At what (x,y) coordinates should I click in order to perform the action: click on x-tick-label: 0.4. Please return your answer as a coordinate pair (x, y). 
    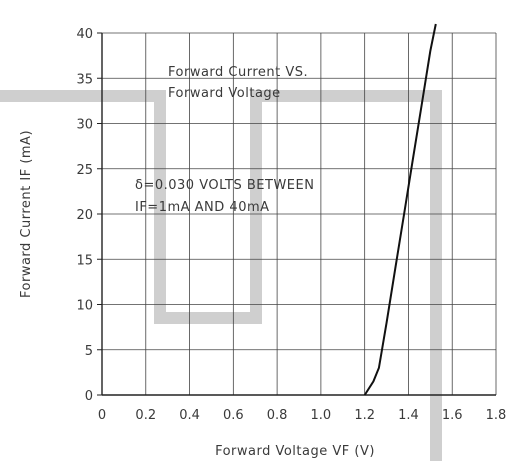
    Looking at the image, I should click on (189, 415).